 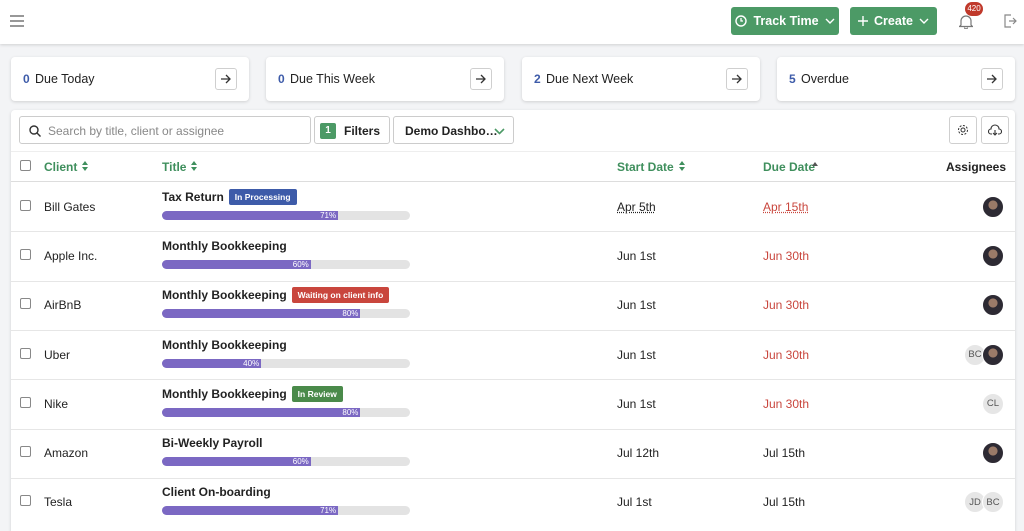 What do you see at coordinates (332, 79) in the screenshot?
I see `summary-label: Due This Week` at bounding box center [332, 79].